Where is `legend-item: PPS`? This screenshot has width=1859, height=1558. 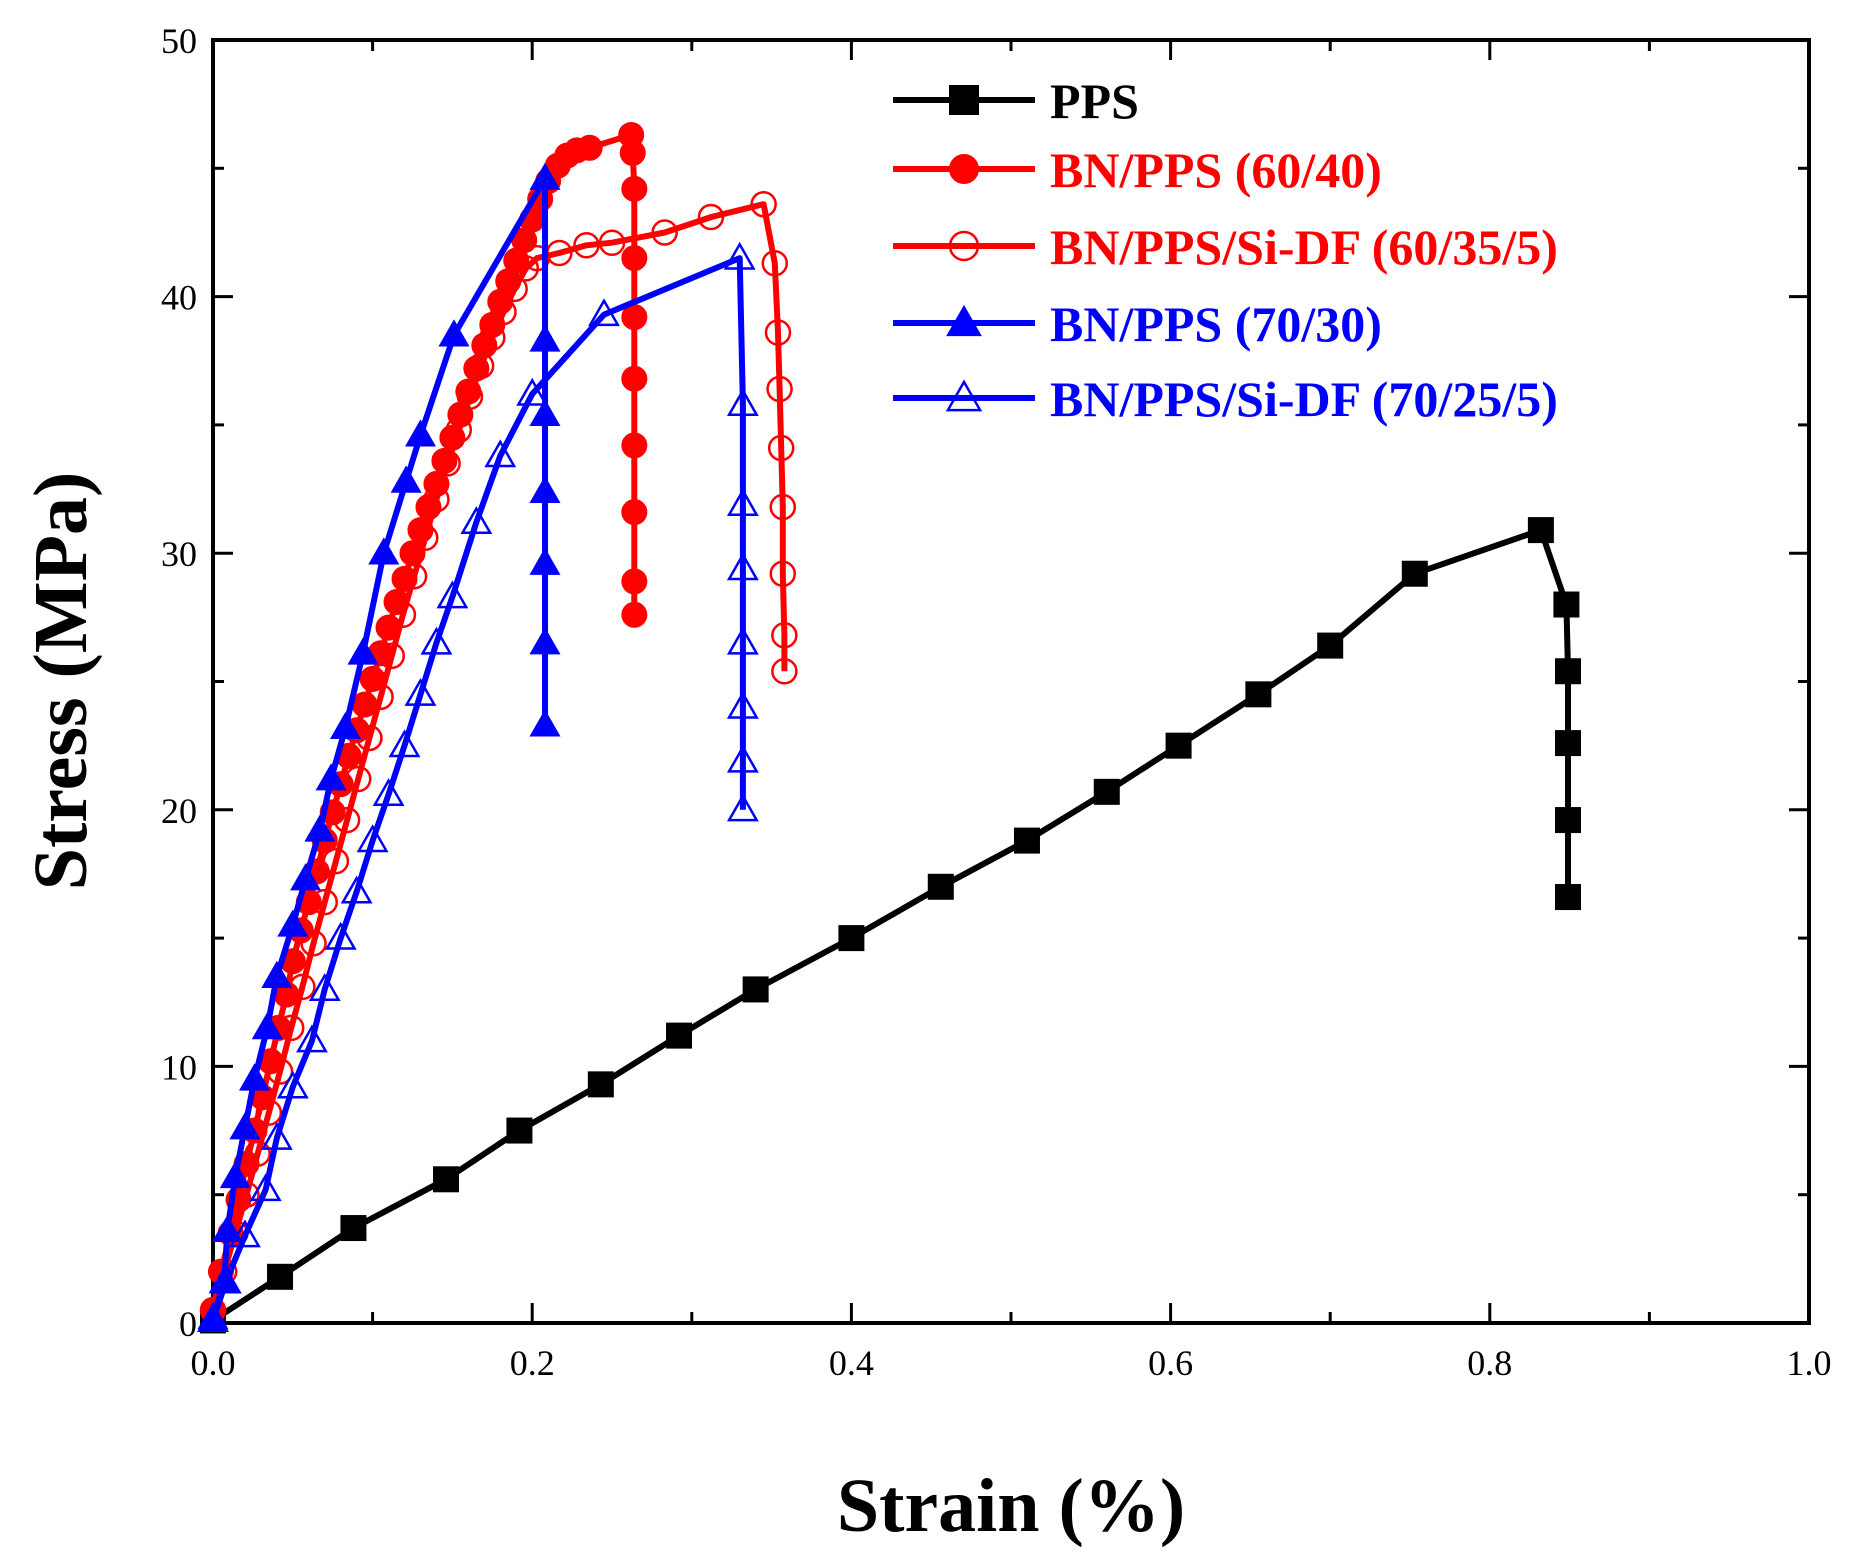 legend-item: PPS is located at coordinates (1016, 101).